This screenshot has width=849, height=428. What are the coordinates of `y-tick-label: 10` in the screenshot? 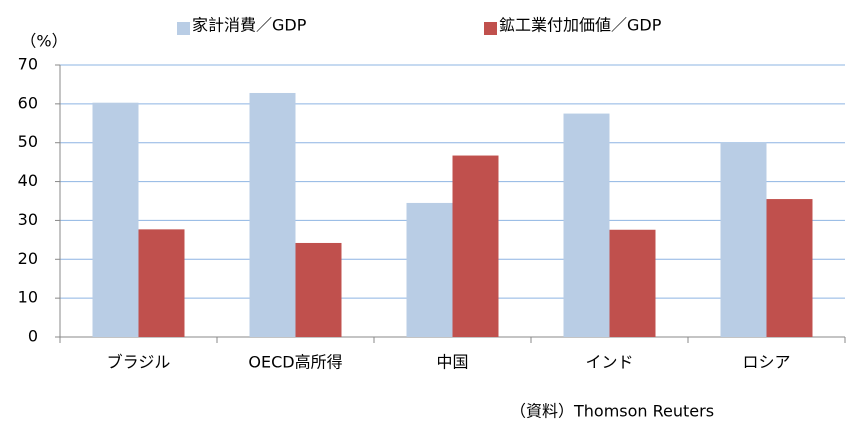 It's located at (28, 297).